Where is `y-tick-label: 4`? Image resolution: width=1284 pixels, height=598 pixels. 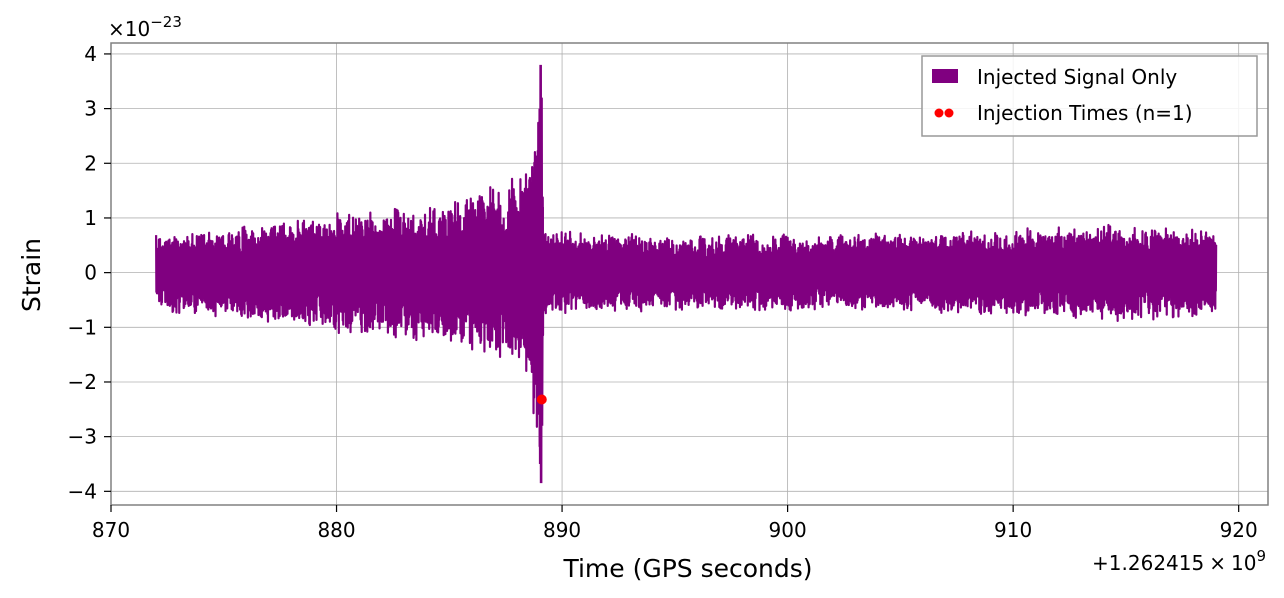
y-tick-label: 4 is located at coordinates (90, 54).